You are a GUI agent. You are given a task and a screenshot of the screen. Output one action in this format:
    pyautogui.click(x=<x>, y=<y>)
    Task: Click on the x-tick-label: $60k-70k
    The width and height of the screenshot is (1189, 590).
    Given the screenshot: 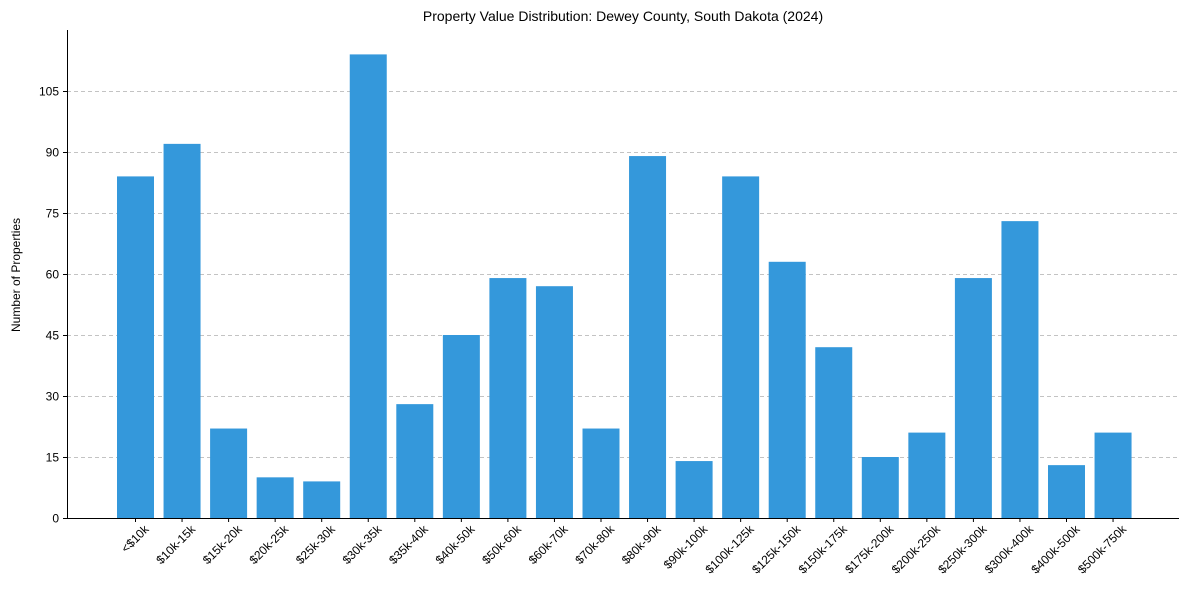 What is the action you would take?
    pyautogui.click(x=549, y=545)
    